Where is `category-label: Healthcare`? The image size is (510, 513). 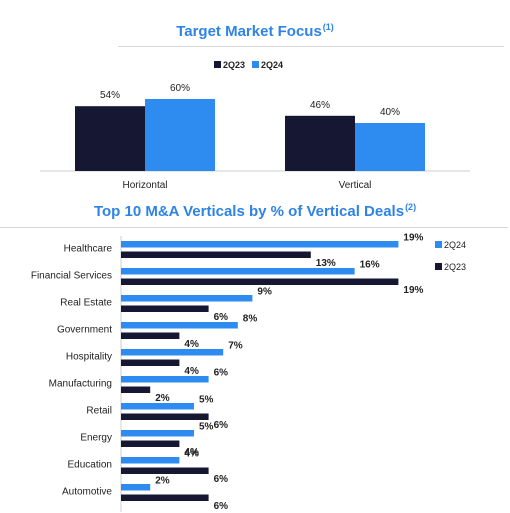 category-label: Healthcare is located at coordinates (88, 249).